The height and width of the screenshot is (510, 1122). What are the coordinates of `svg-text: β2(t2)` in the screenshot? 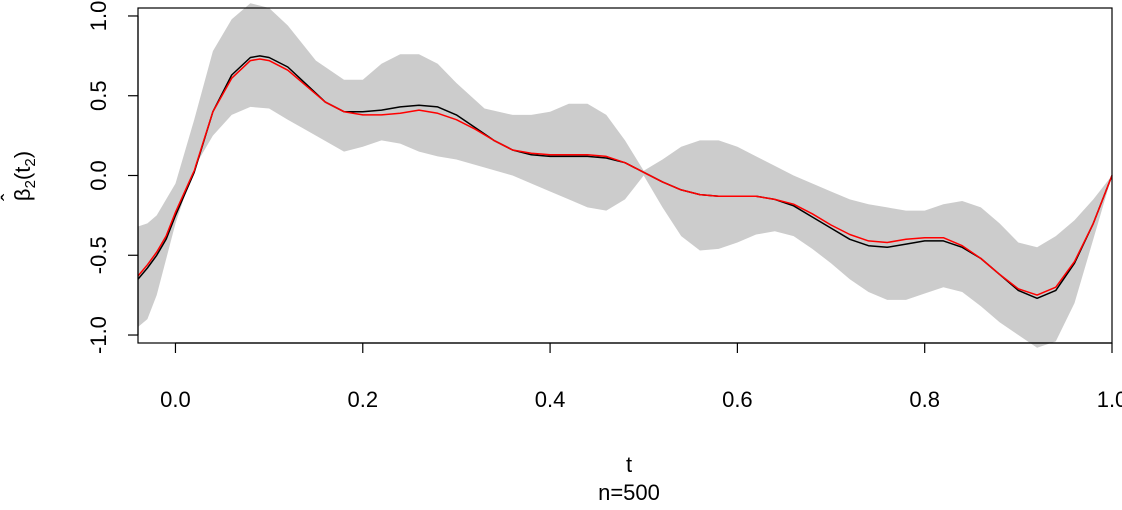 It's located at (24, 176).